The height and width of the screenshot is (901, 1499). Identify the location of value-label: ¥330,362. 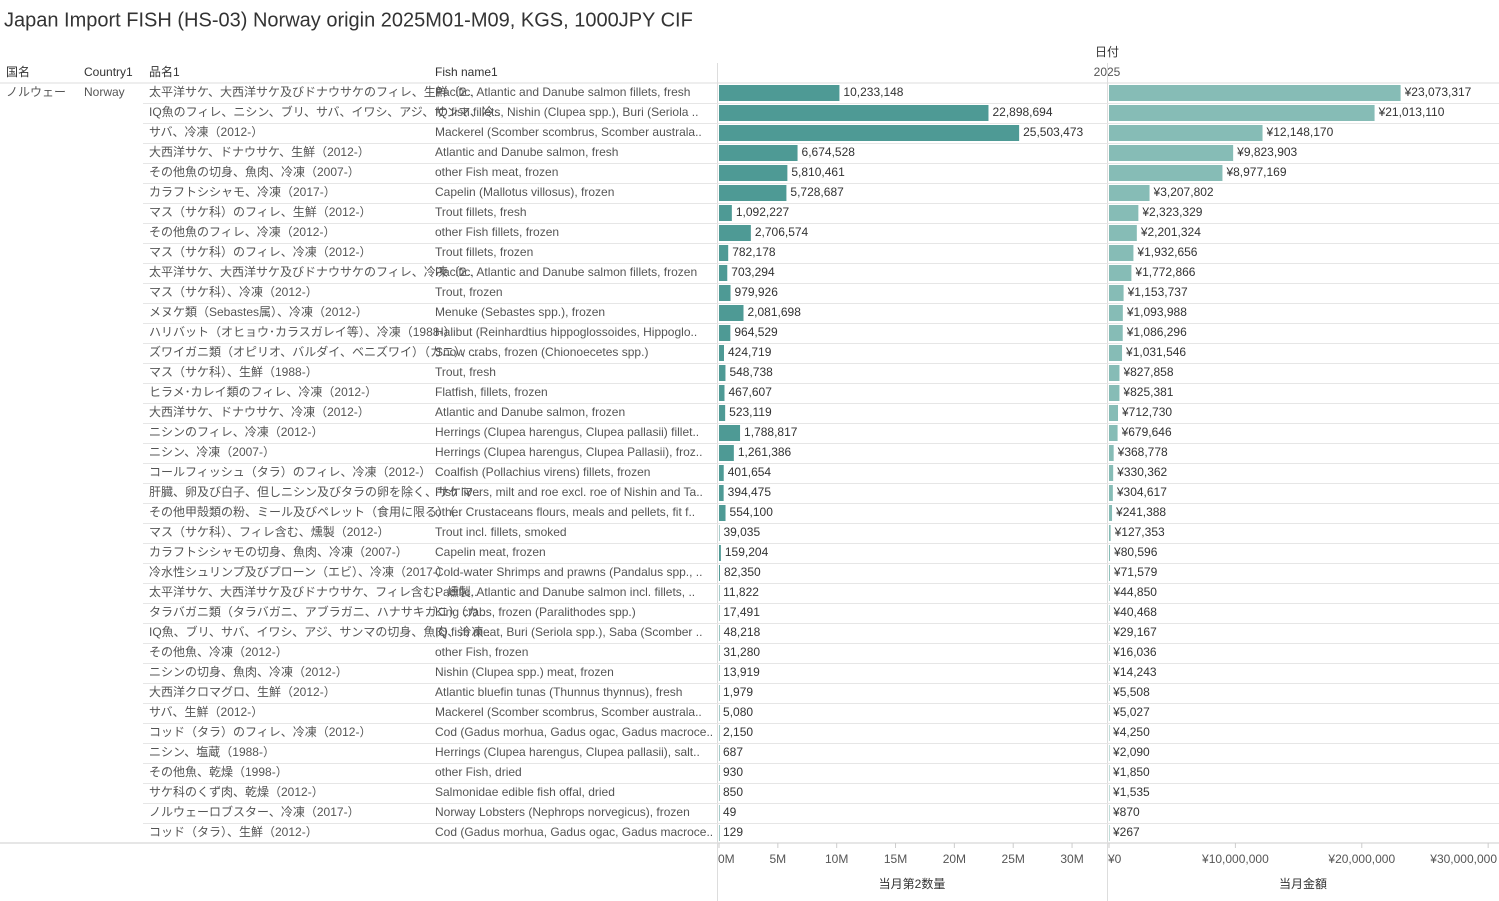
(1141, 472).